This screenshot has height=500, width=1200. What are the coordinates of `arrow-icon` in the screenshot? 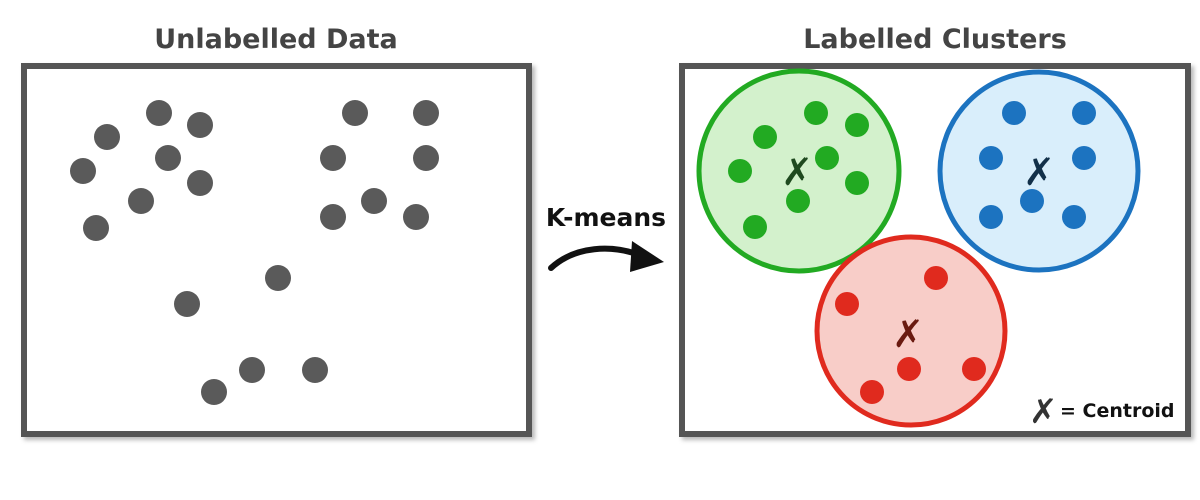 It's located at (596, 258).